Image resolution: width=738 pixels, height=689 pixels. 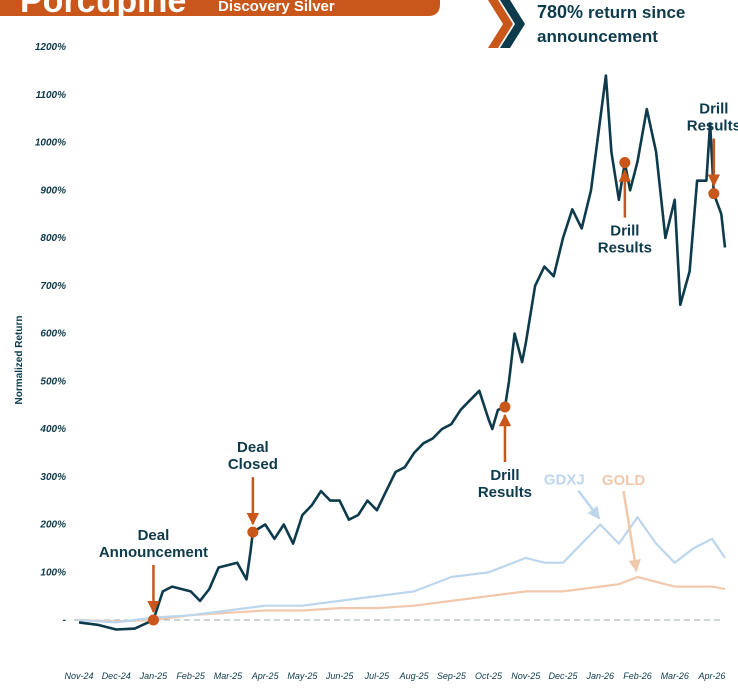 What do you see at coordinates (253, 464) in the screenshot?
I see `annotation-label: Closed` at bounding box center [253, 464].